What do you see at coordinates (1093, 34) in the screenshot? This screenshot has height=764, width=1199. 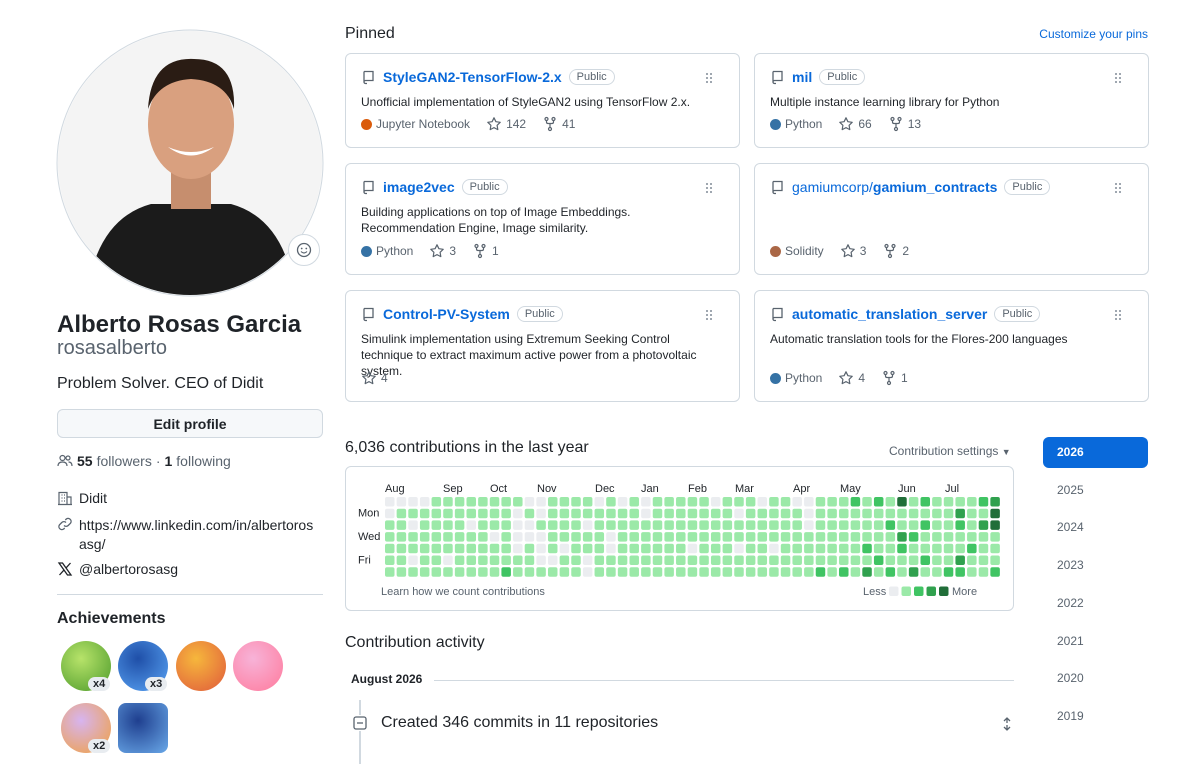 I see `customize-pins-link: Customize your pins` at bounding box center [1093, 34].